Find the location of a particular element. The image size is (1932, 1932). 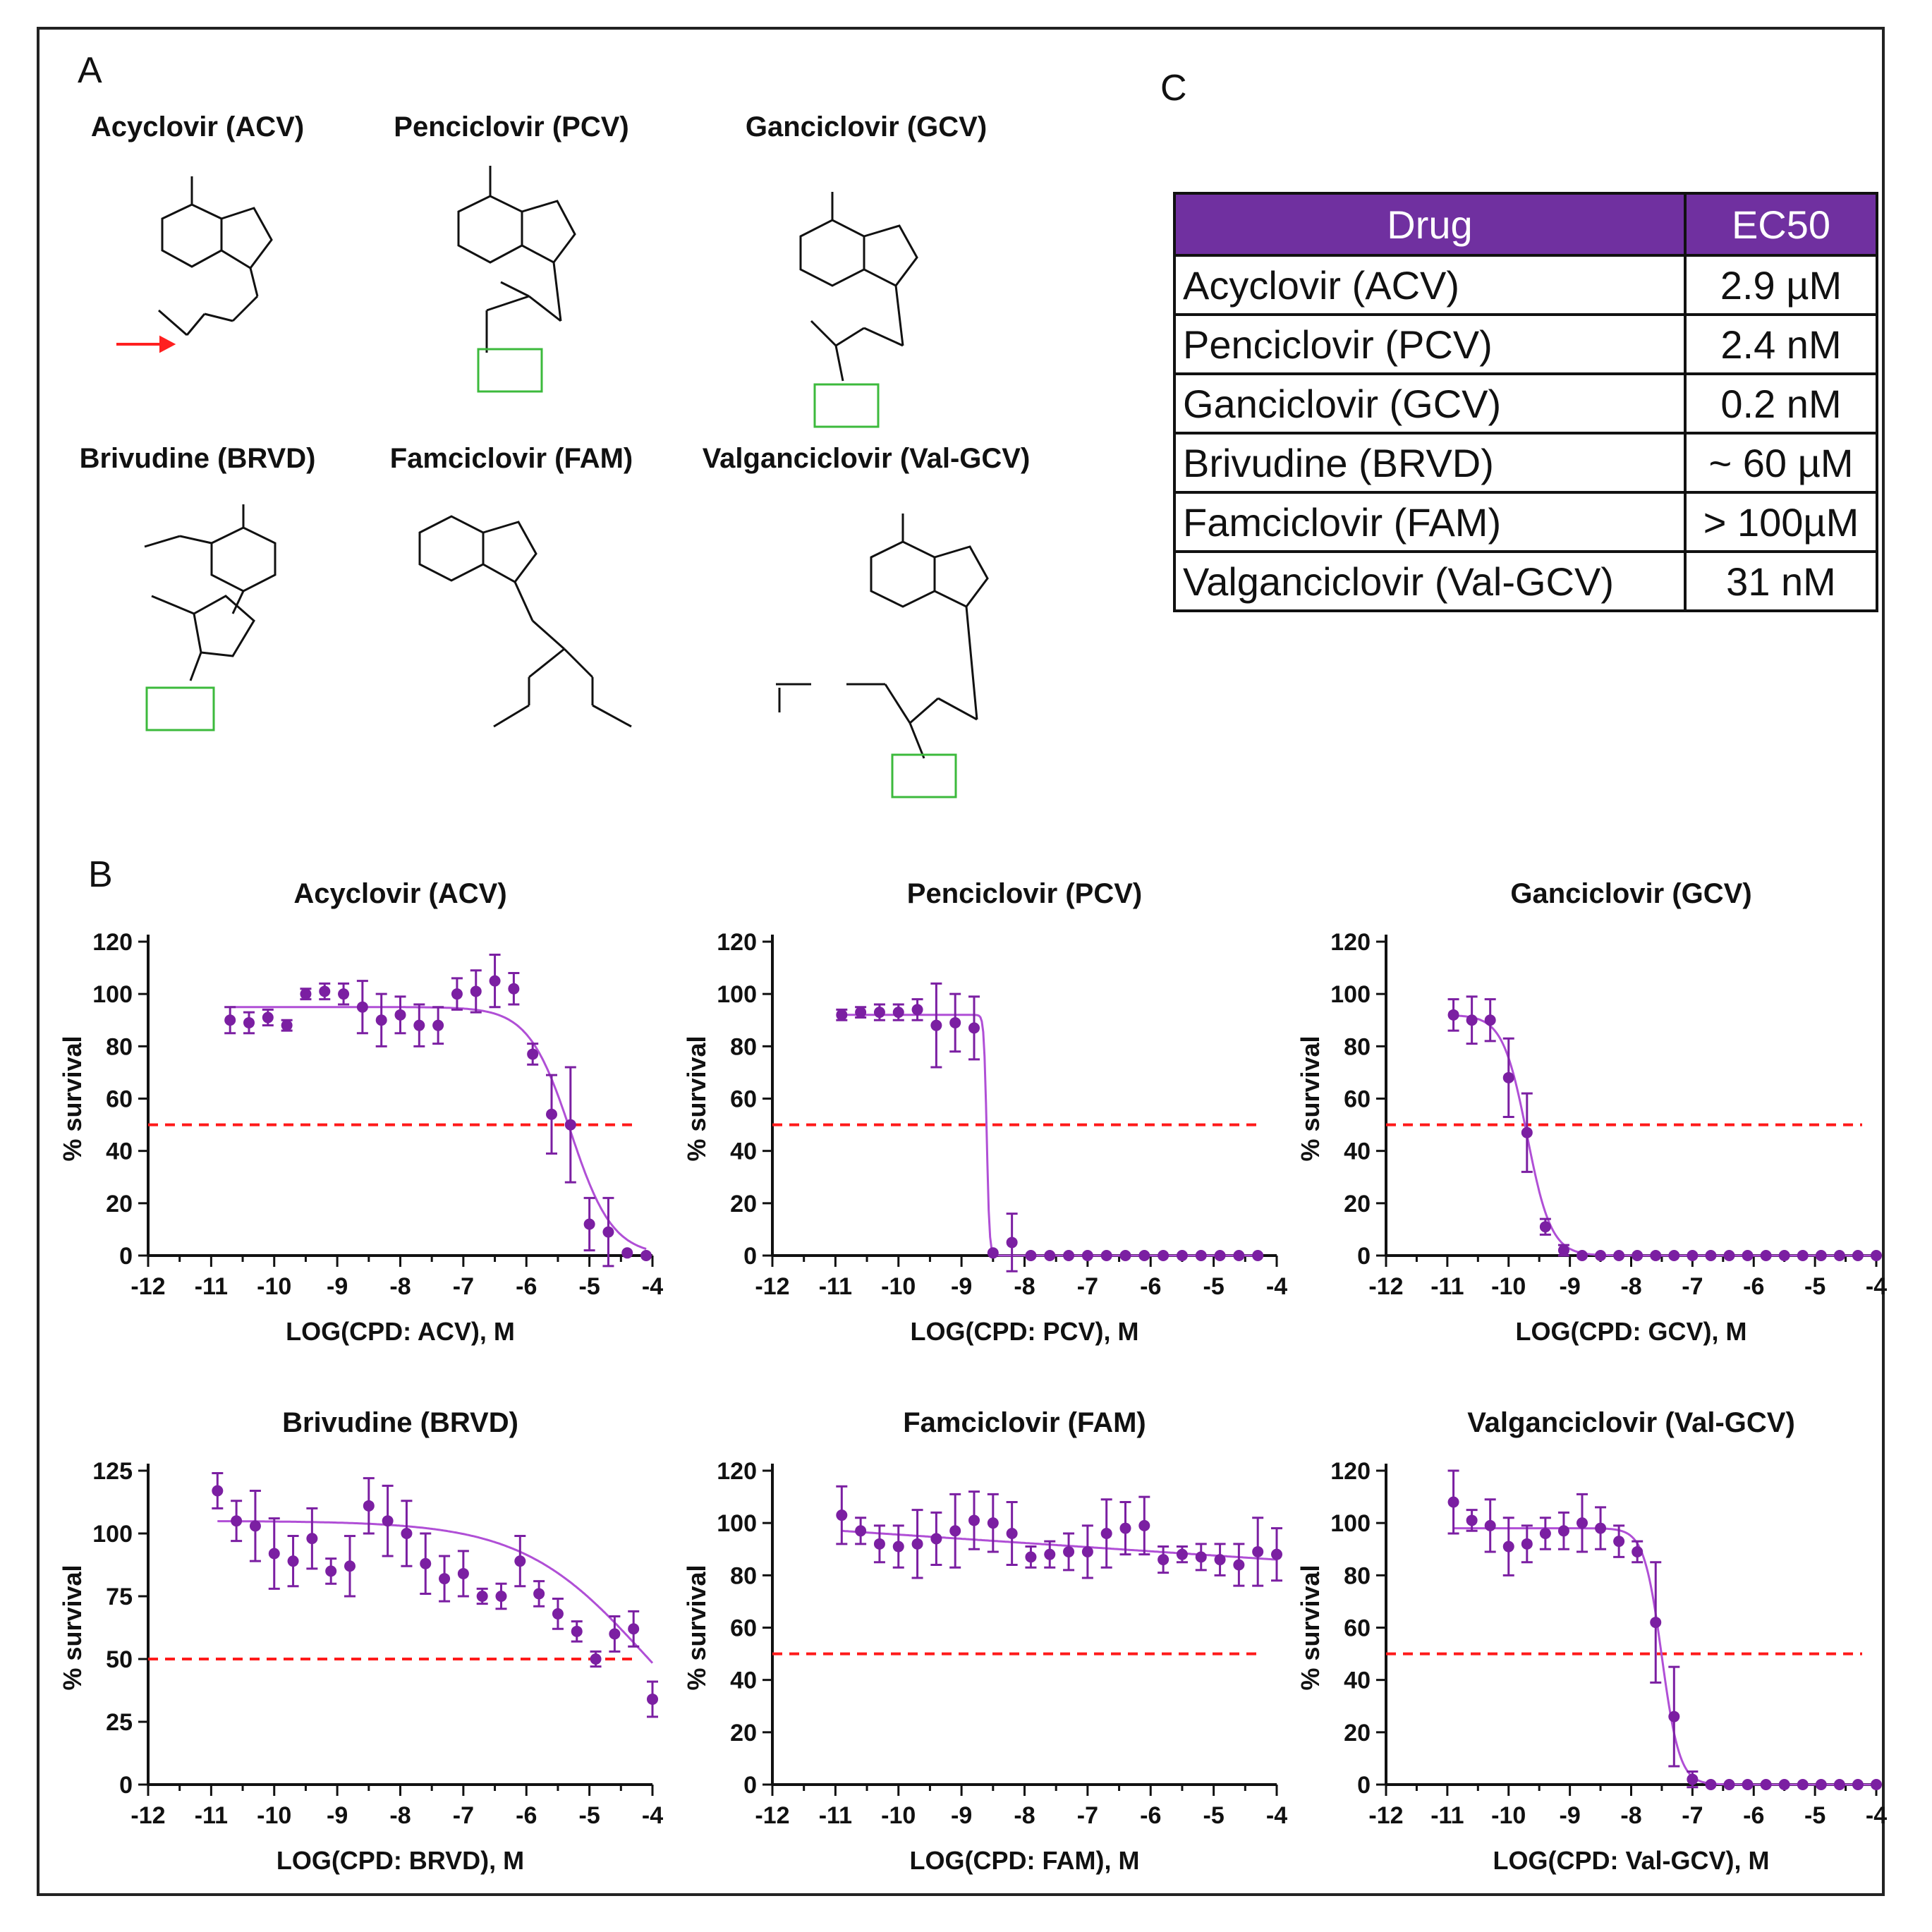

table-header-ec50: EC50 is located at coordinates (1781, 224).